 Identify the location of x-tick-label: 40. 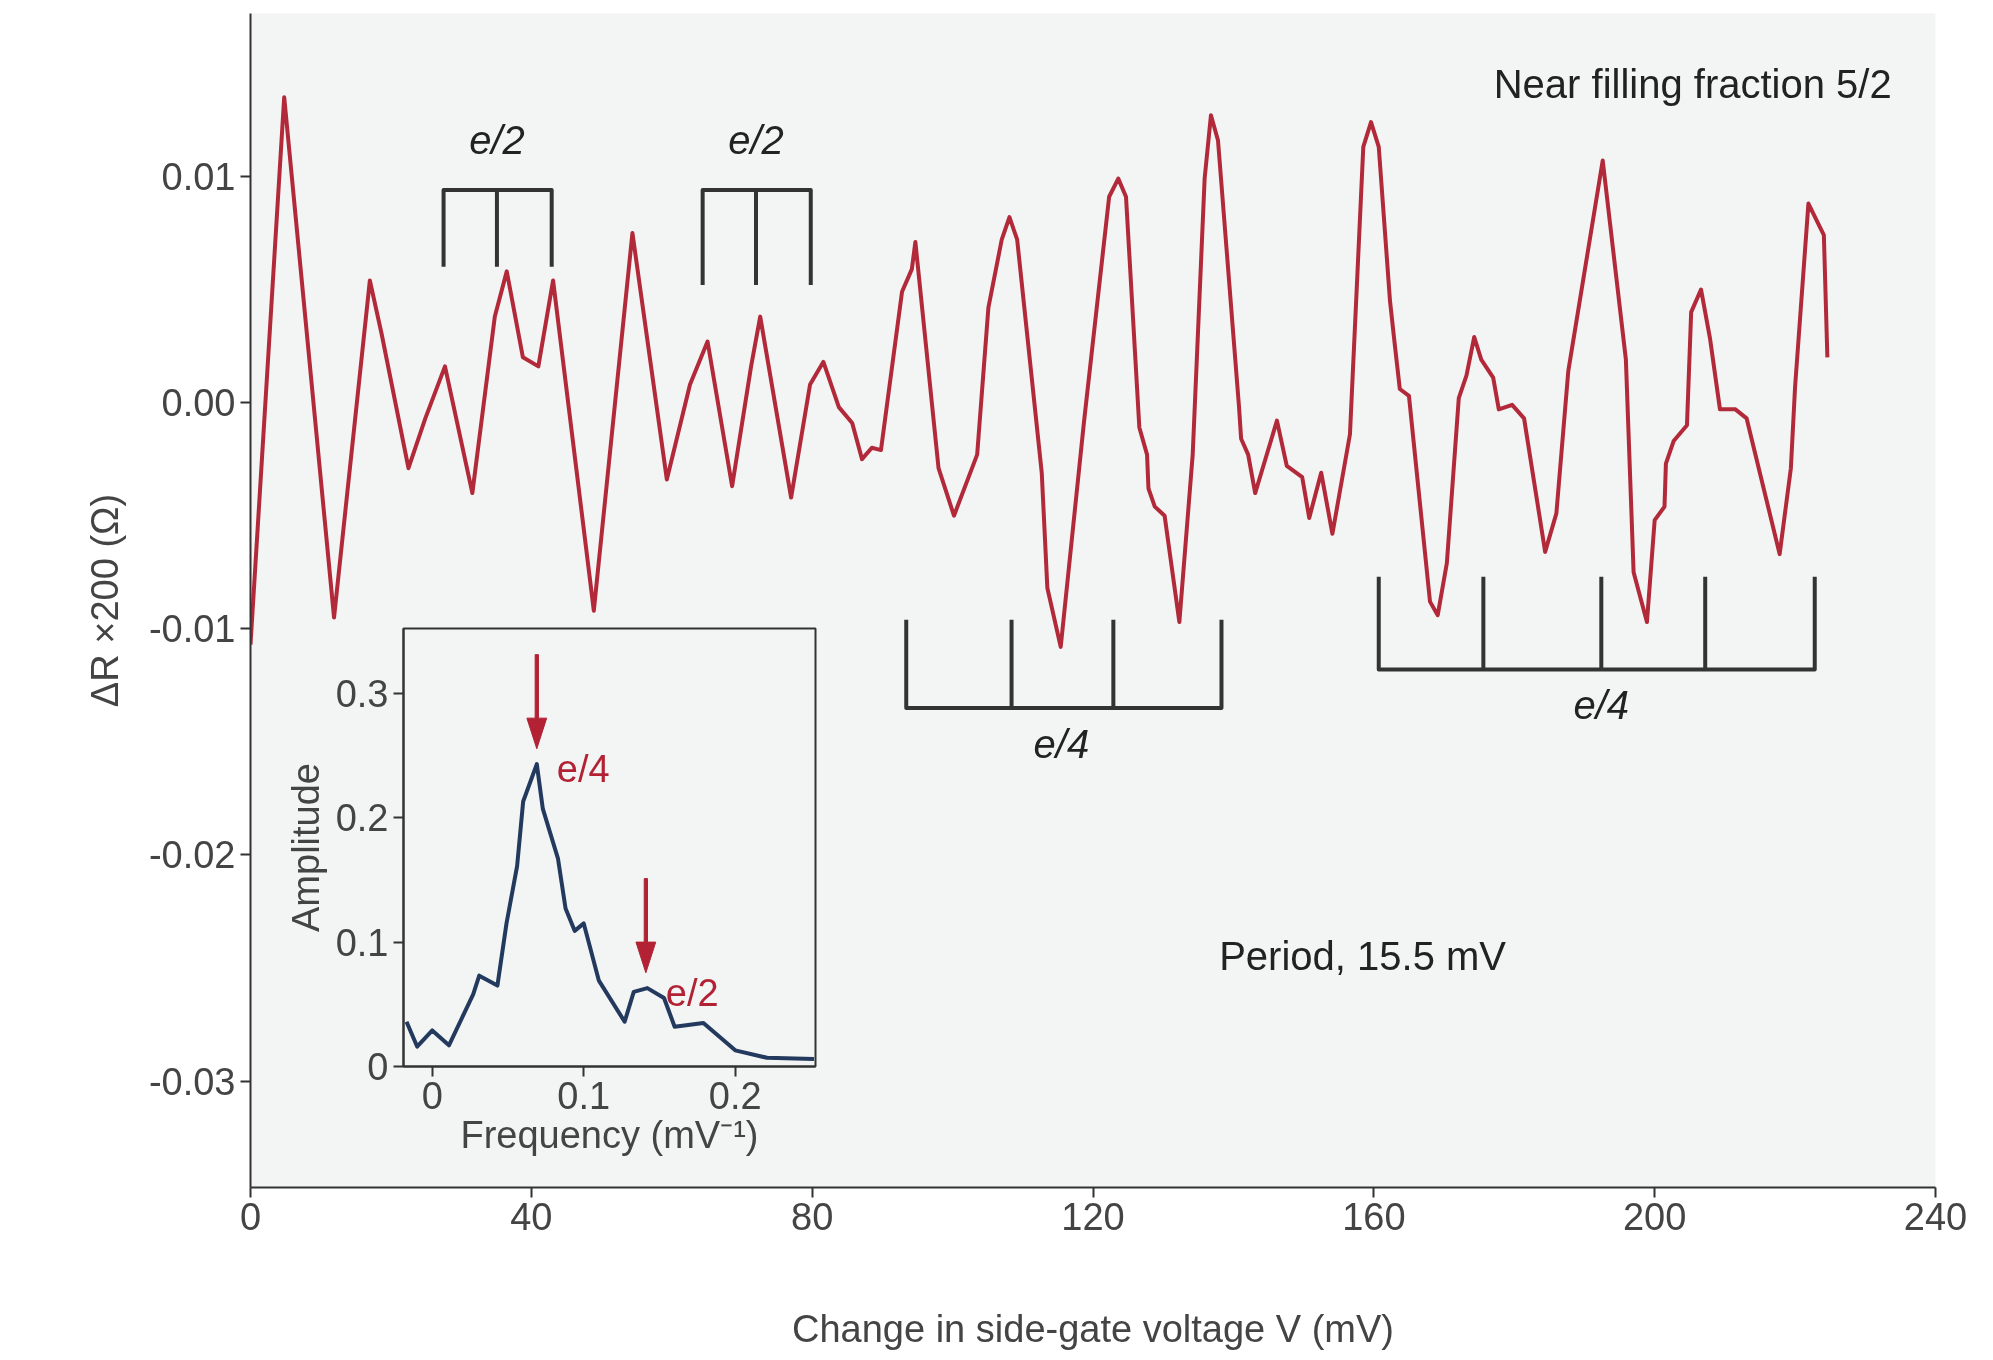
(531, 1216).